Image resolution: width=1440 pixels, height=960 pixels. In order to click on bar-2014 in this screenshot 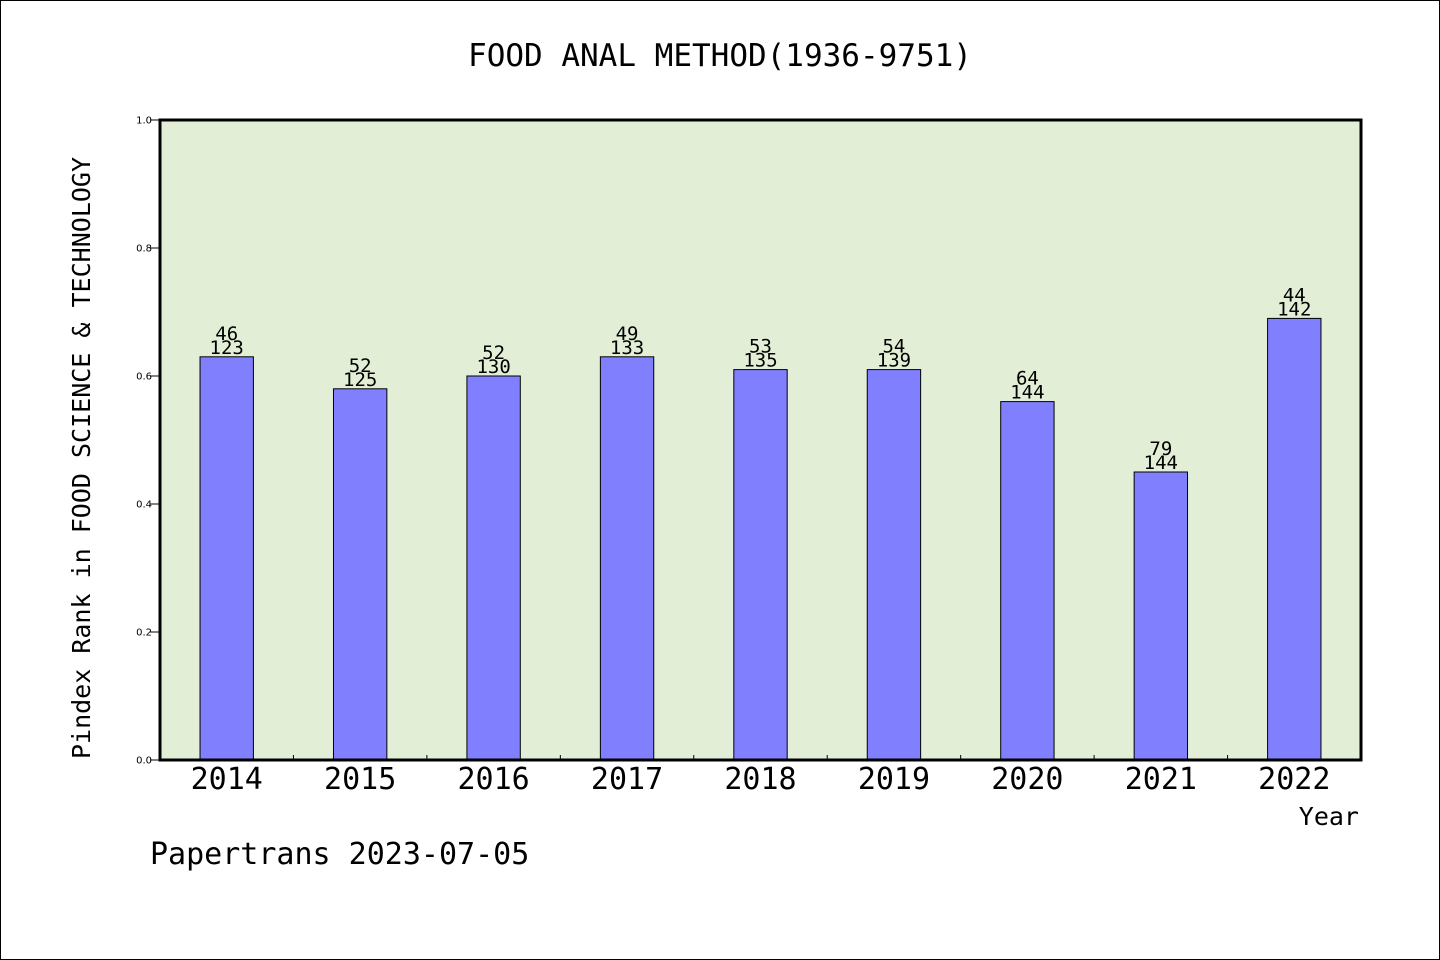, I will do `click(226, 558)`.